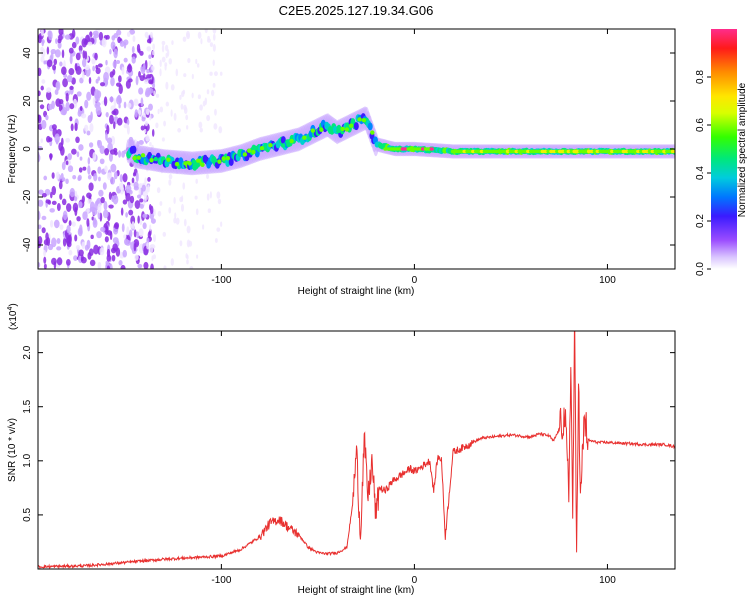 The width and height of the screenshot is (750, 600). What do you see at coordinates (27, 101) in the screenshot?
I see `spectrogram-y-tick-label: 20` at bounding box center [27, 101].